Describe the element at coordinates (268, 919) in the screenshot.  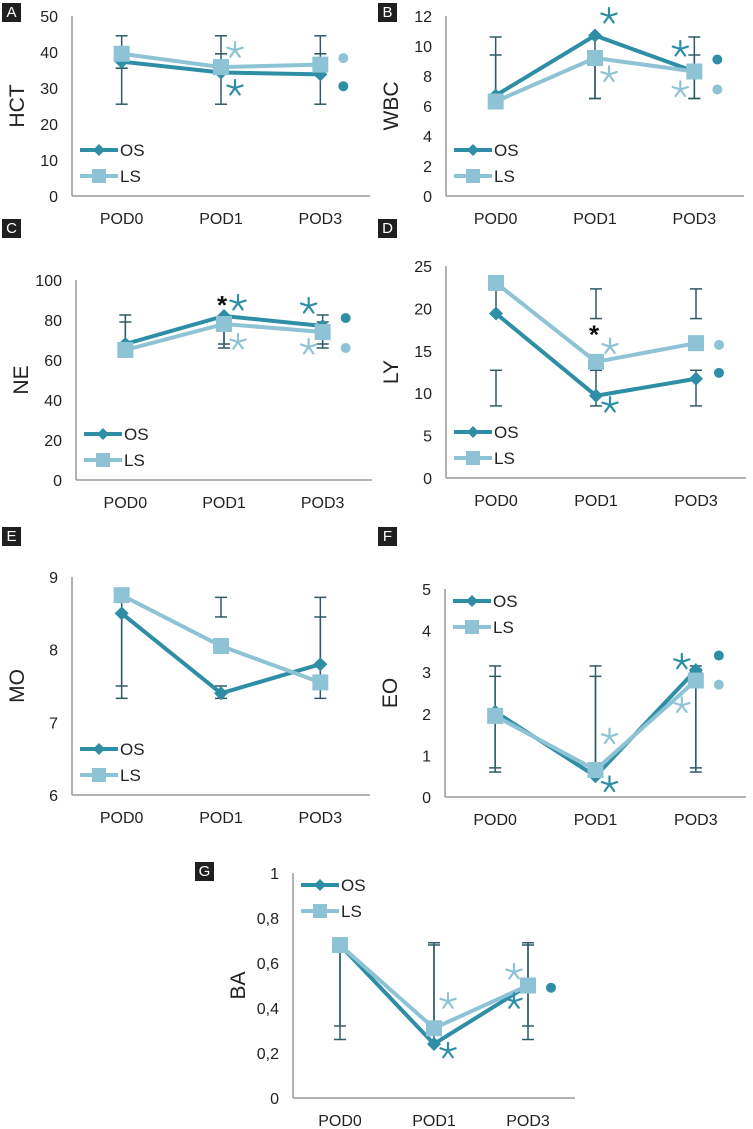
I see `y-tick-label: 0,8` at that location.